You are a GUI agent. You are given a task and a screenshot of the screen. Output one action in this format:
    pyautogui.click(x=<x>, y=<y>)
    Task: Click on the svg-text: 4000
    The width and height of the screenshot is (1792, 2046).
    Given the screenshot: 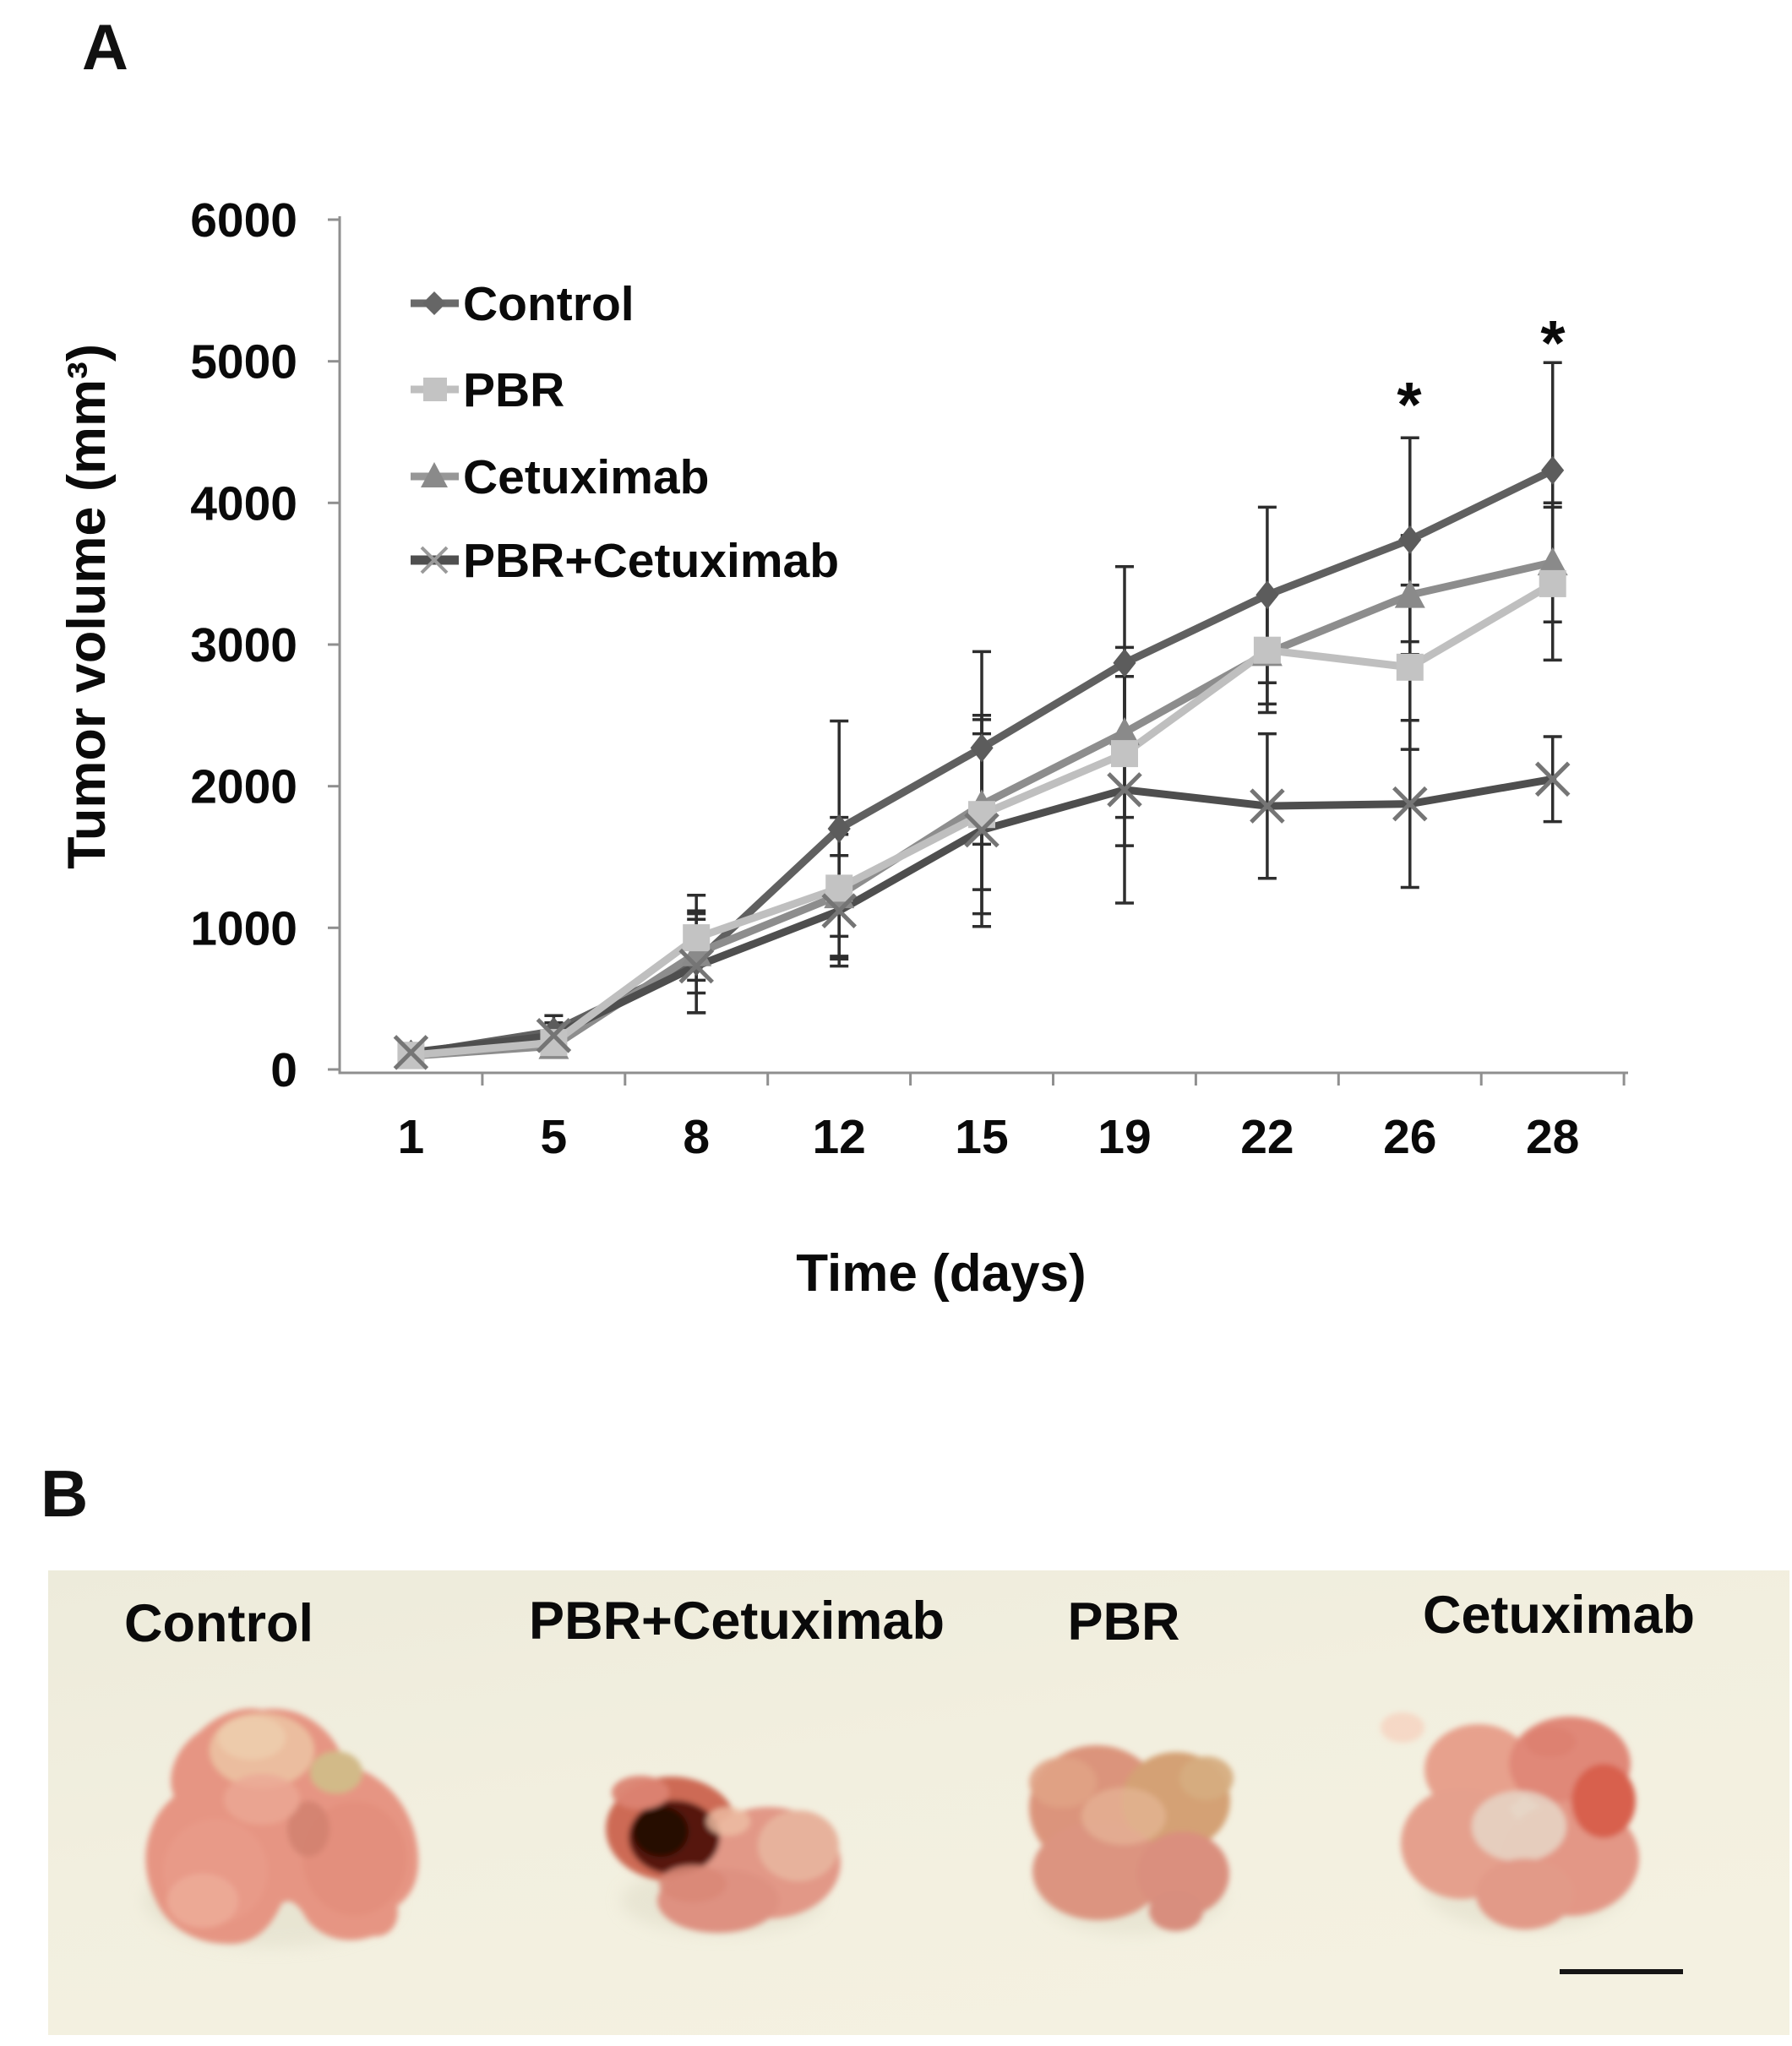 What is the action you would take?
    pyautogui.click(x=243, y=503)
    